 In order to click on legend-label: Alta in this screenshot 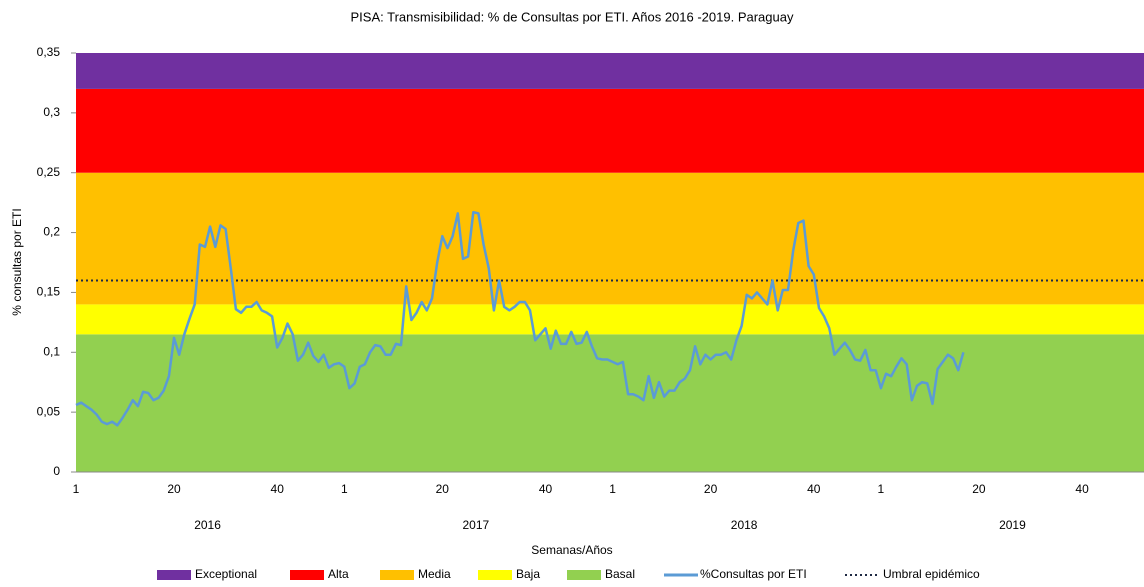, I will do `click(338, 574)`.